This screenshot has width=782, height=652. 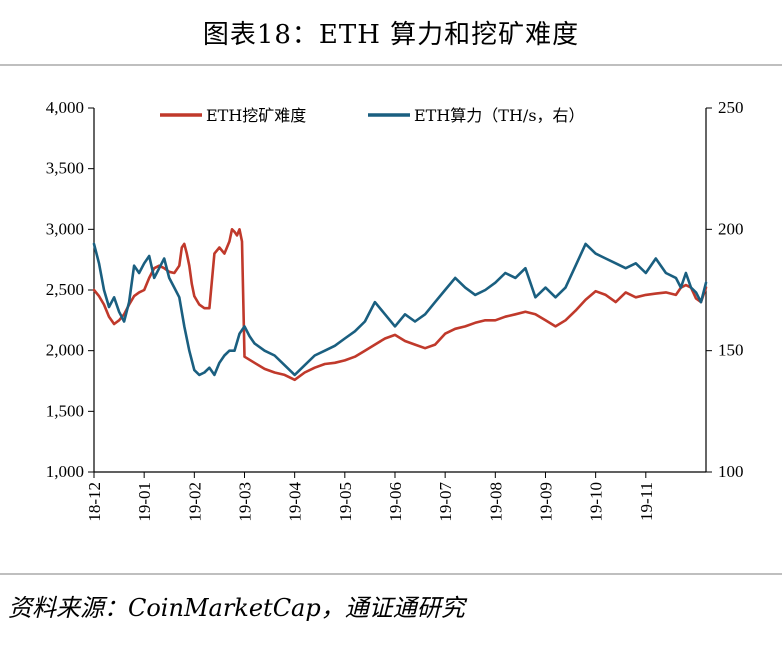 I want to click on legend-difficulty-label: ETH挖矿难度, so click(x=256, y=115).